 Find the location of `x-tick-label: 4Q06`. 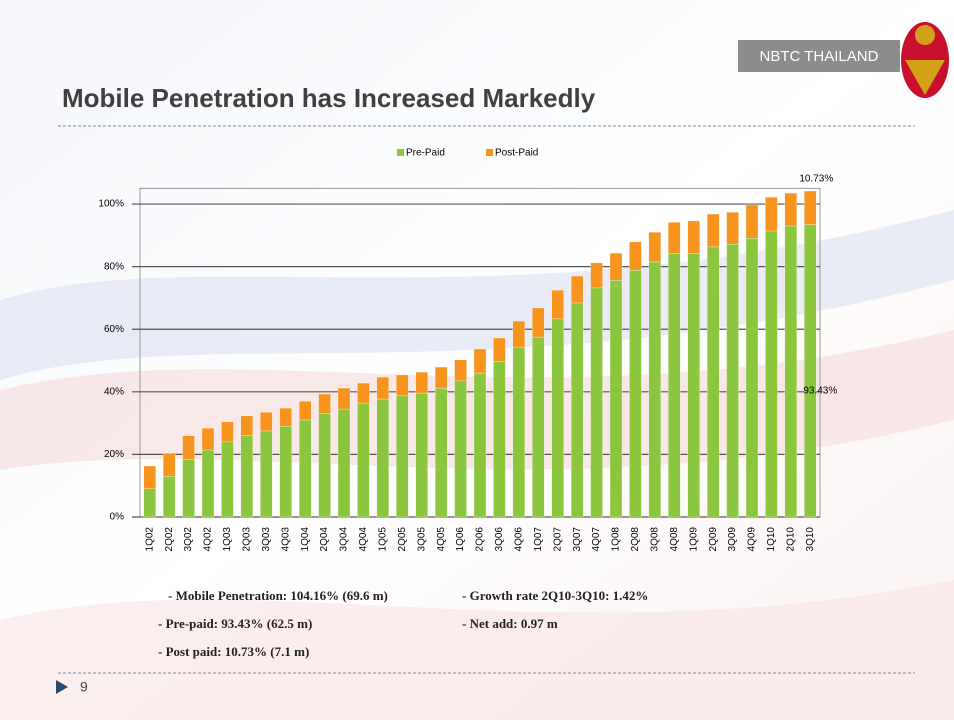

x-tick-label: 4Q06 is located at coordinates (518, 539).